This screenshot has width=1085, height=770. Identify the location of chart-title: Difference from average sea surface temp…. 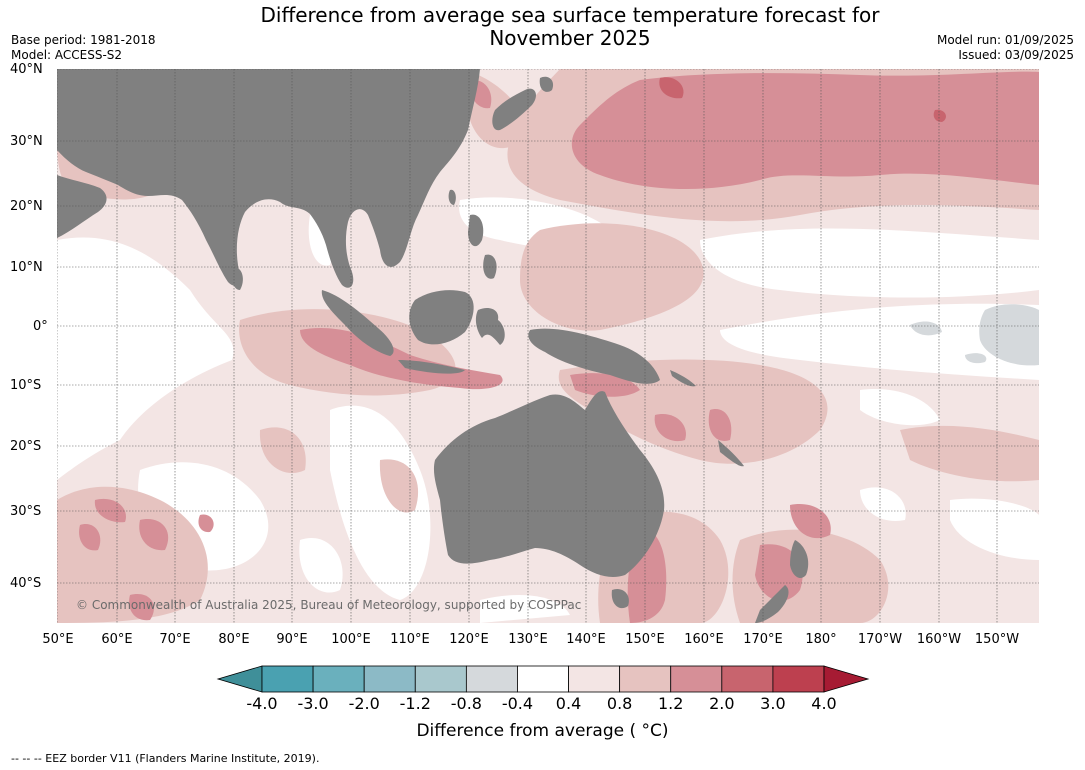
(542, 27).